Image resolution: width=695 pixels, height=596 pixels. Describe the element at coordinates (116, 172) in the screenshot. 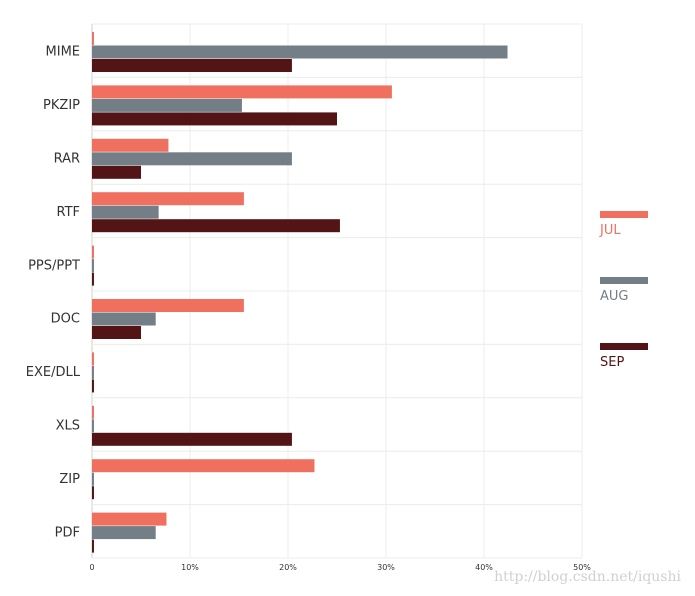

I see `bar-sep-rar` at that location.